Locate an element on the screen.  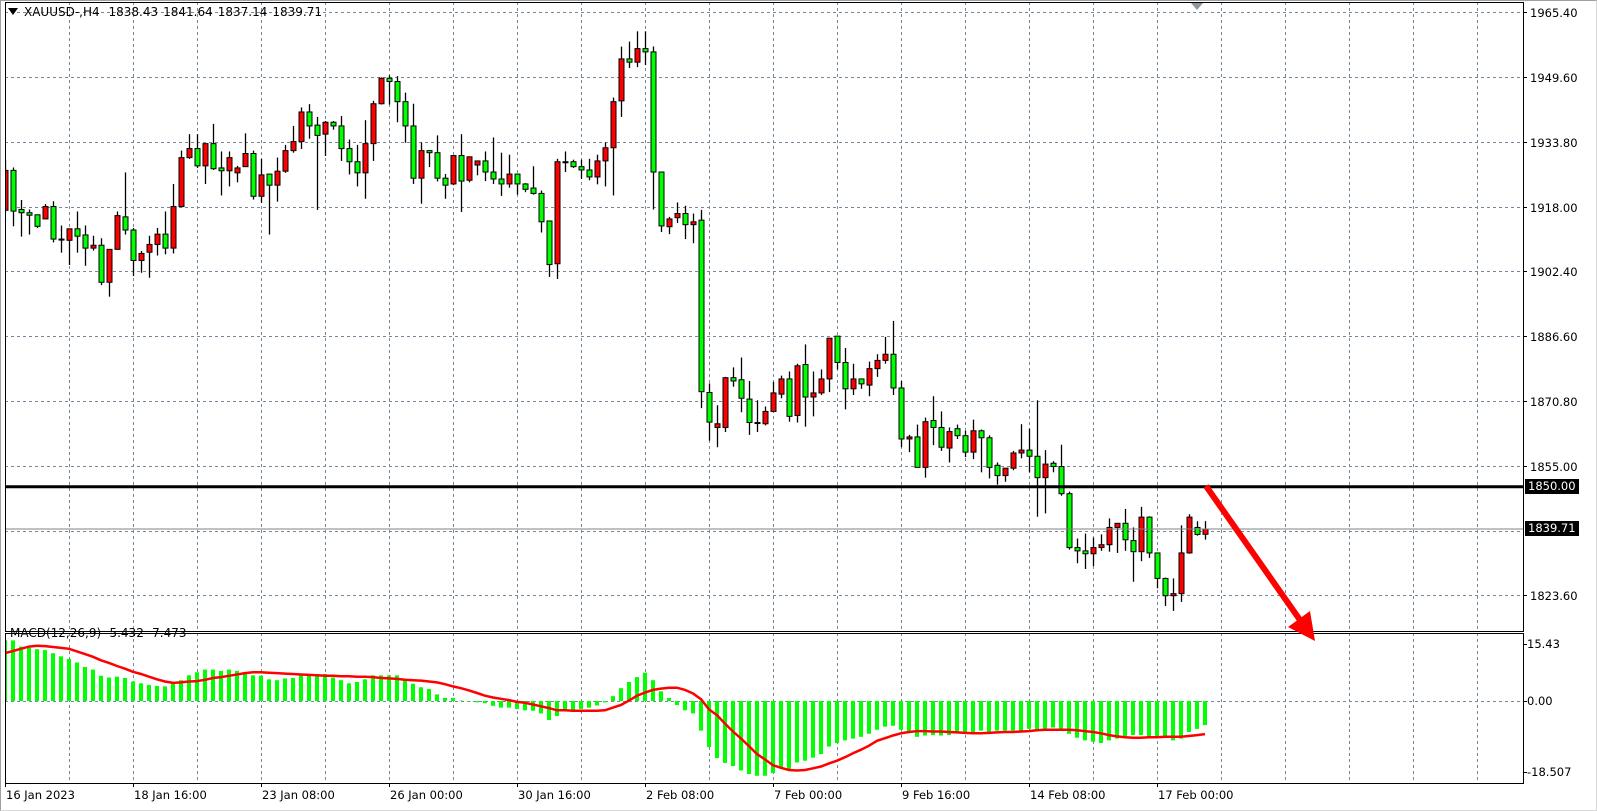
price-axis-label: 1823.60 is located at coordinates (1554, 595).